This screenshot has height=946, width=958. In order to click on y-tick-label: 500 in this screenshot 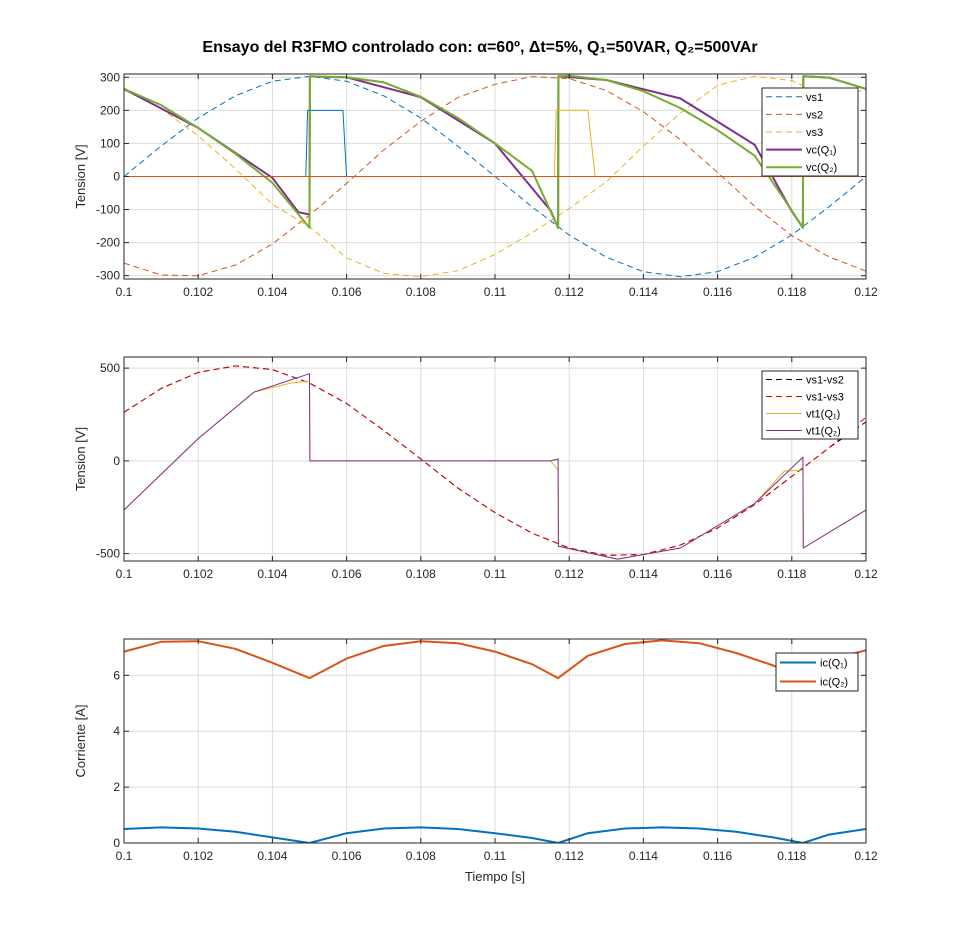, I will do `click(110, 368)`.